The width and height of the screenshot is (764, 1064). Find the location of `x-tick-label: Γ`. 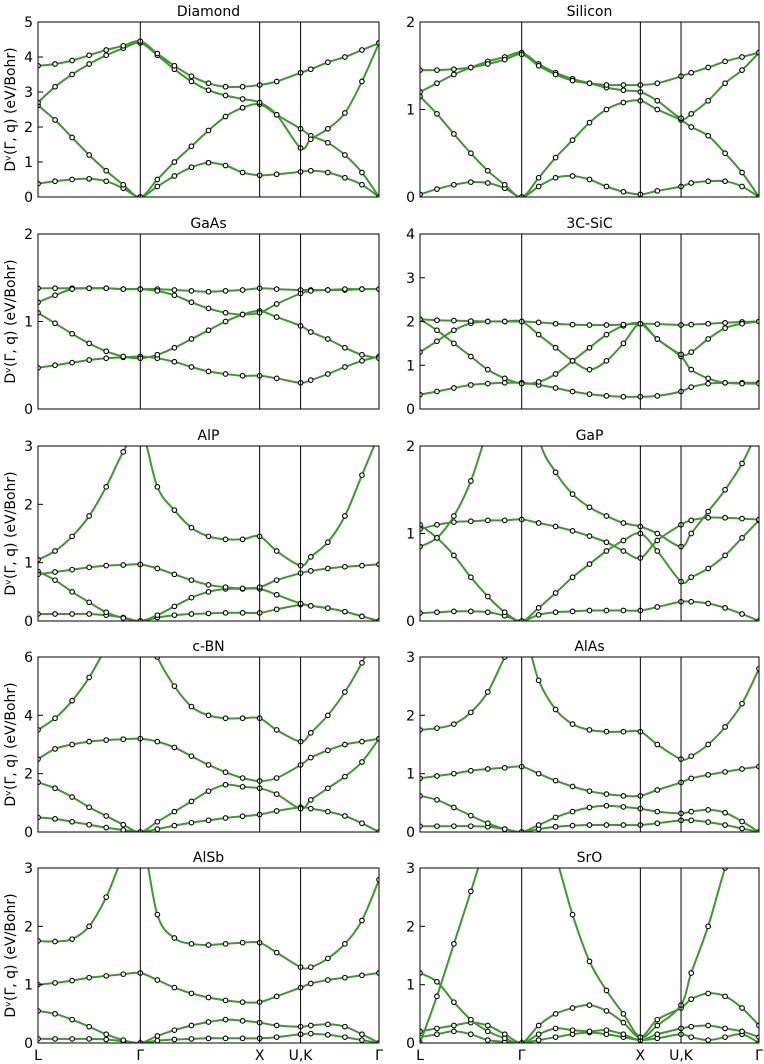

x-tick-label: Γ is located at coordinates (759, 1056).